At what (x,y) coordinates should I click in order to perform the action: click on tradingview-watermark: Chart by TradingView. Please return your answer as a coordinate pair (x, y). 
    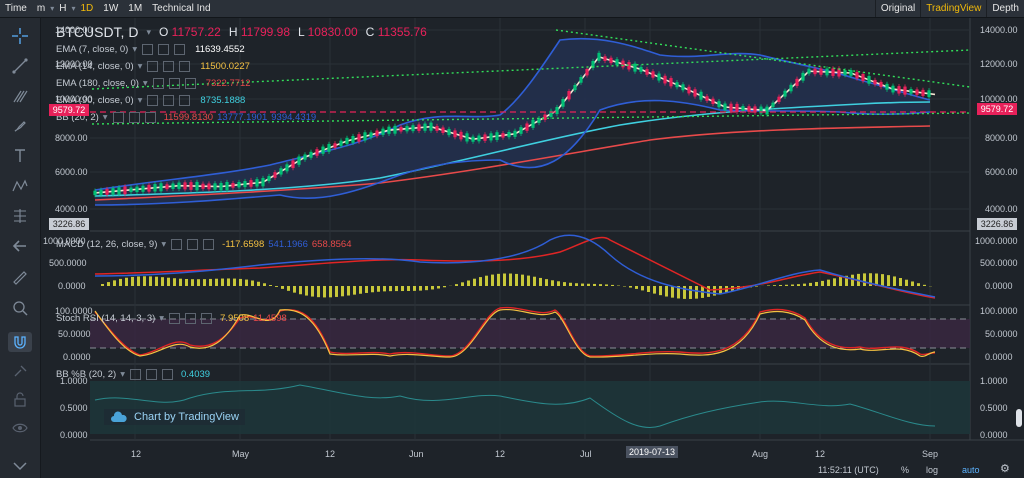
    Looking at the image, I should click on (174, 417).